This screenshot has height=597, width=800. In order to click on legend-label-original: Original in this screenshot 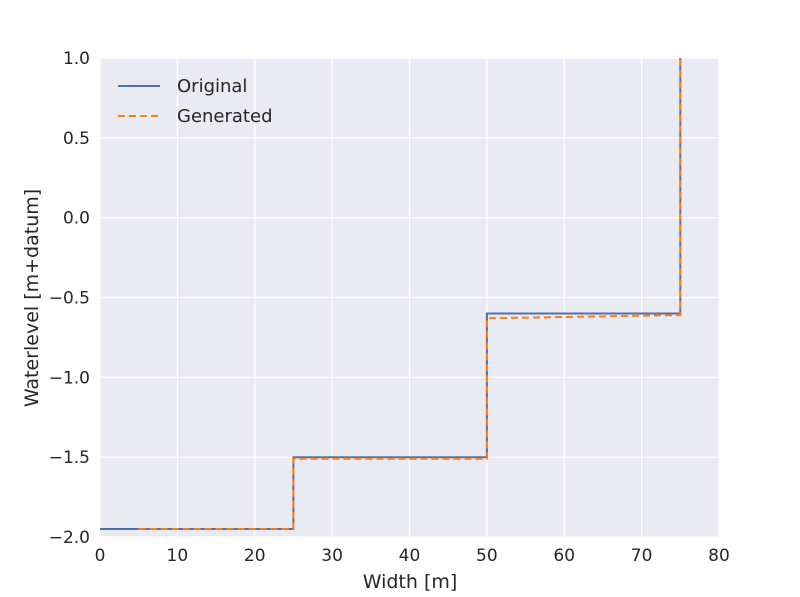, I will do `click(212, 86)`.